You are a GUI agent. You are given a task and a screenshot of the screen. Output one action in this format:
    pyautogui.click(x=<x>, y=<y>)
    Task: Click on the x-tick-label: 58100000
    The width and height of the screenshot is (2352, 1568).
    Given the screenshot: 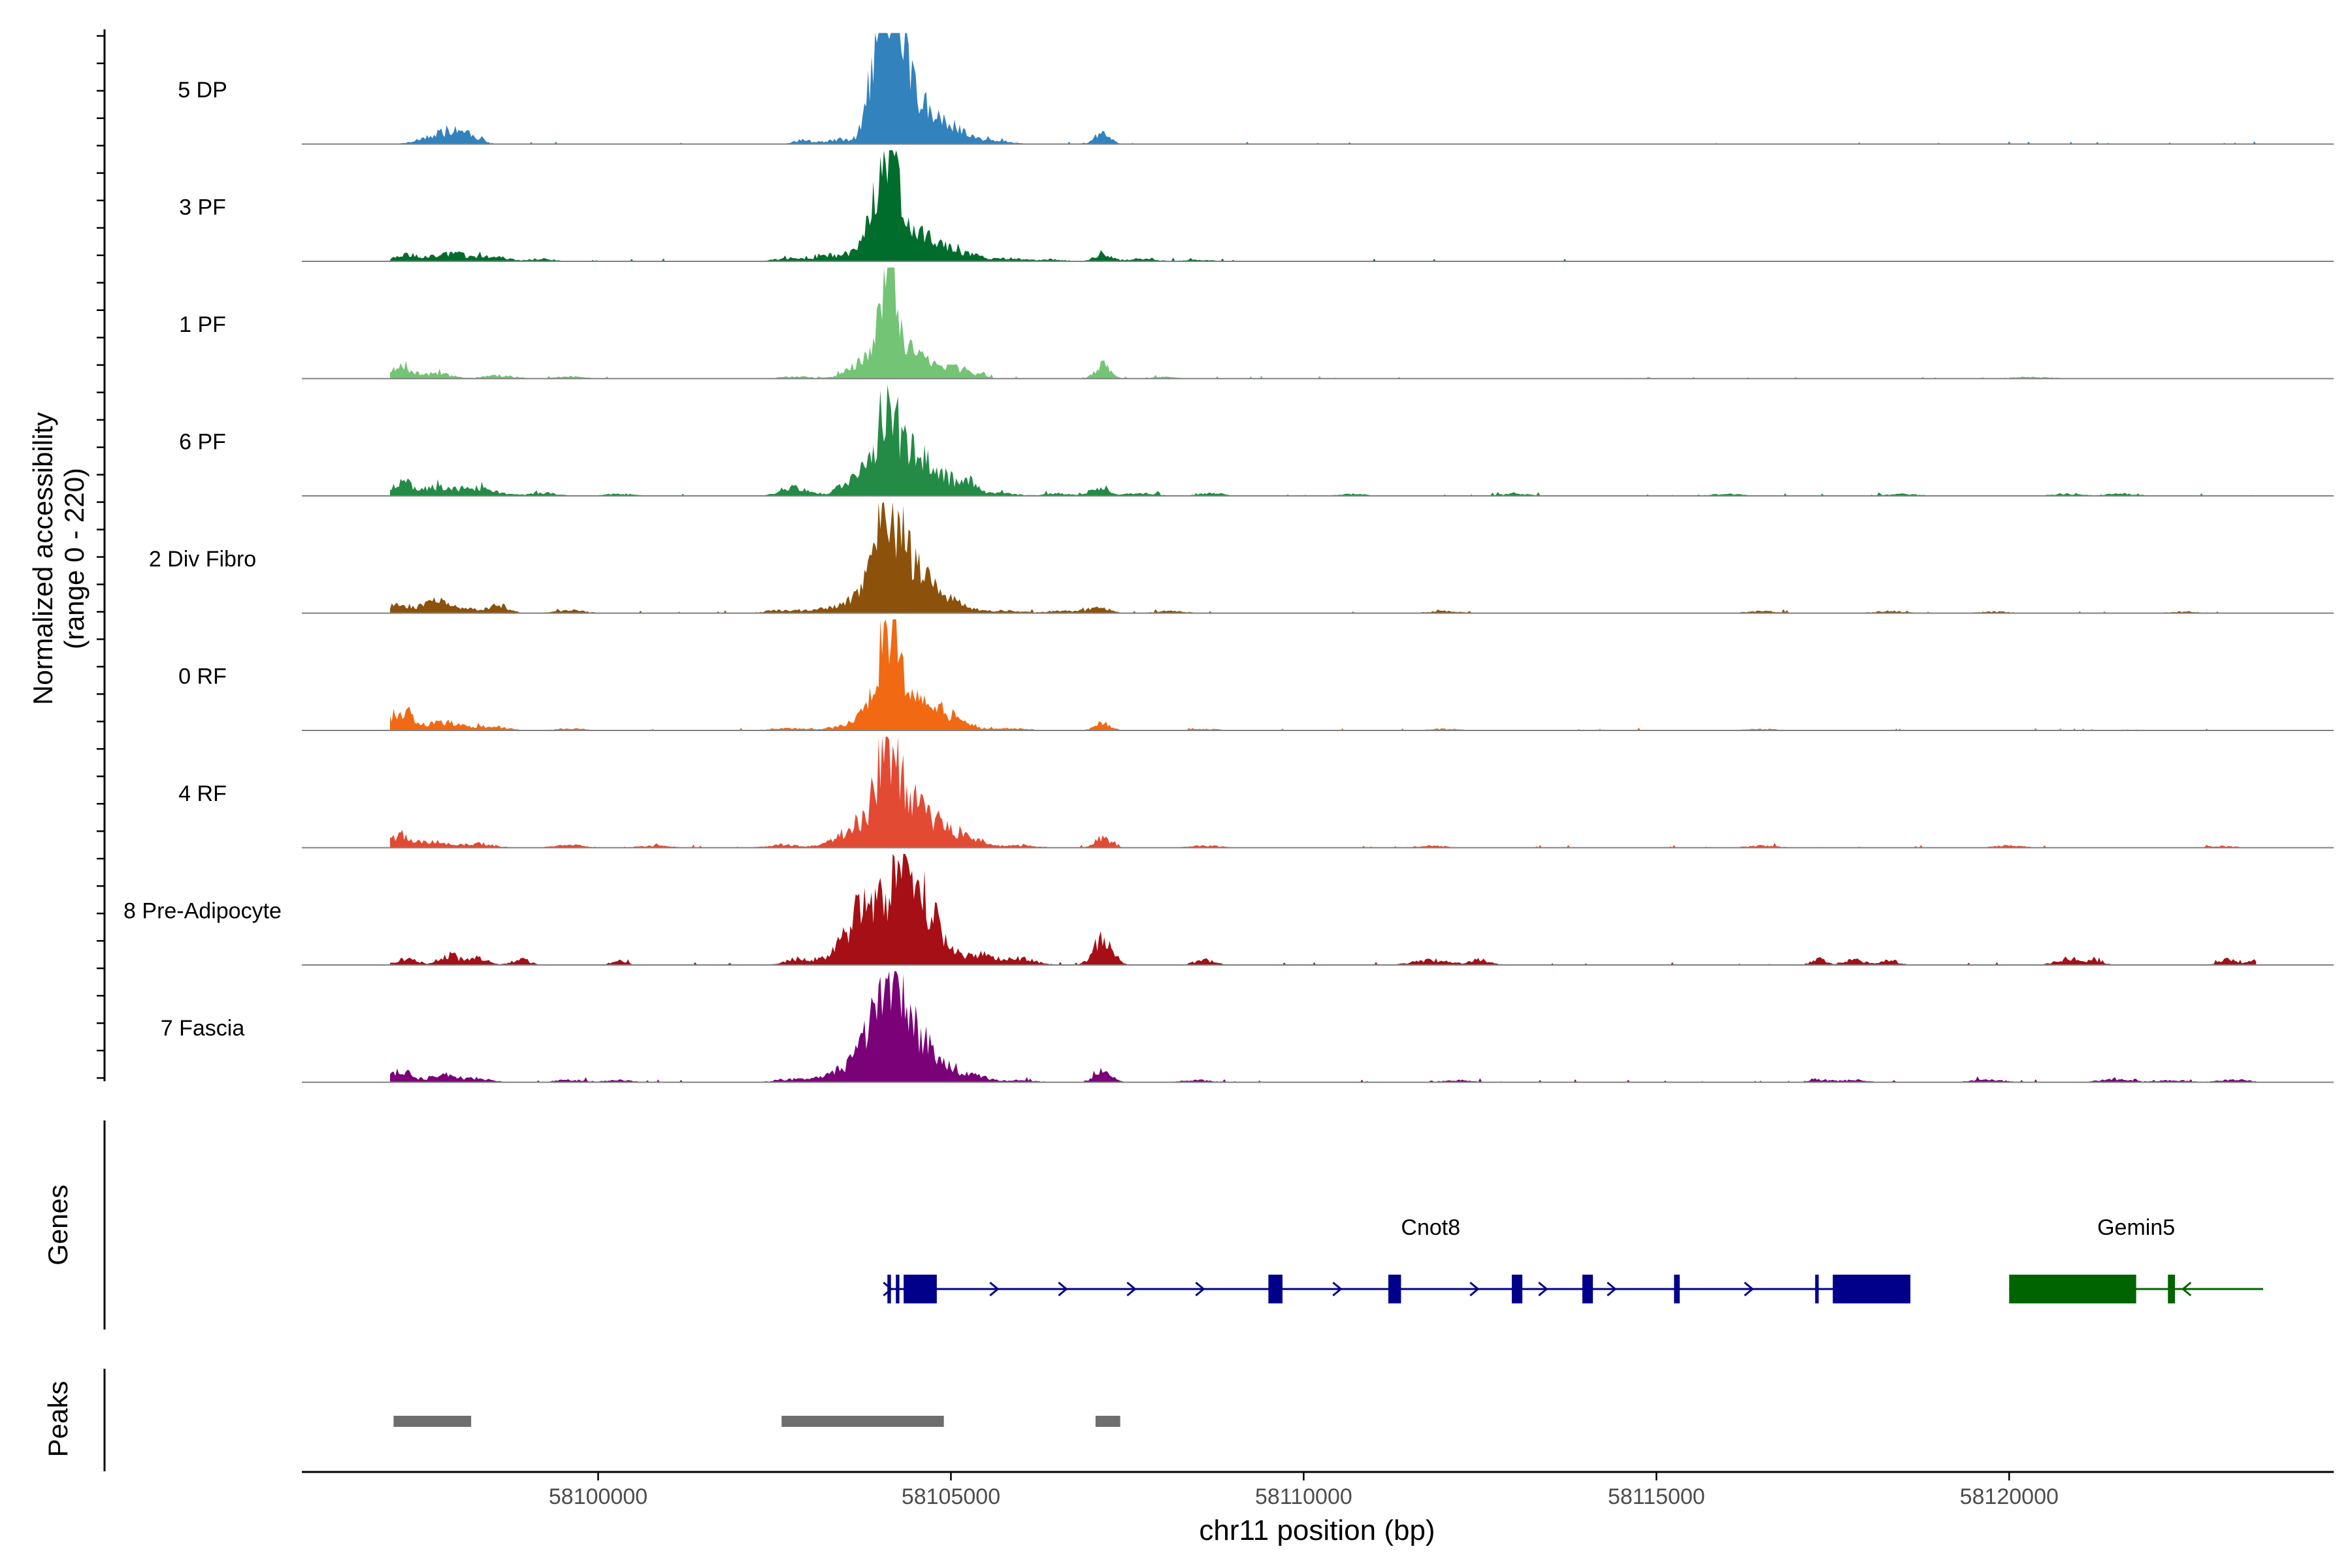 What is the action you would take?
    pyautogui.click(x=598, y=1496)
    